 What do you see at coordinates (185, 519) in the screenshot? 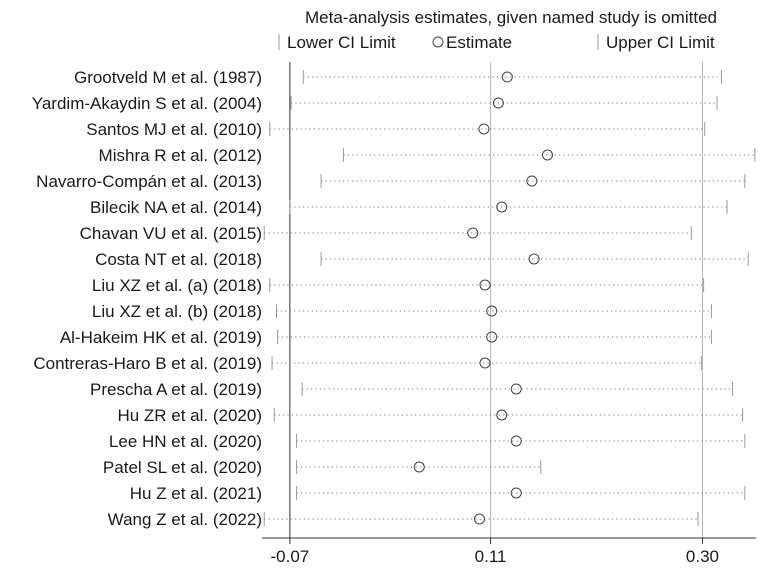
I see `study-label: Wang Z et al. (2022)` at bounding box center [185, 519].